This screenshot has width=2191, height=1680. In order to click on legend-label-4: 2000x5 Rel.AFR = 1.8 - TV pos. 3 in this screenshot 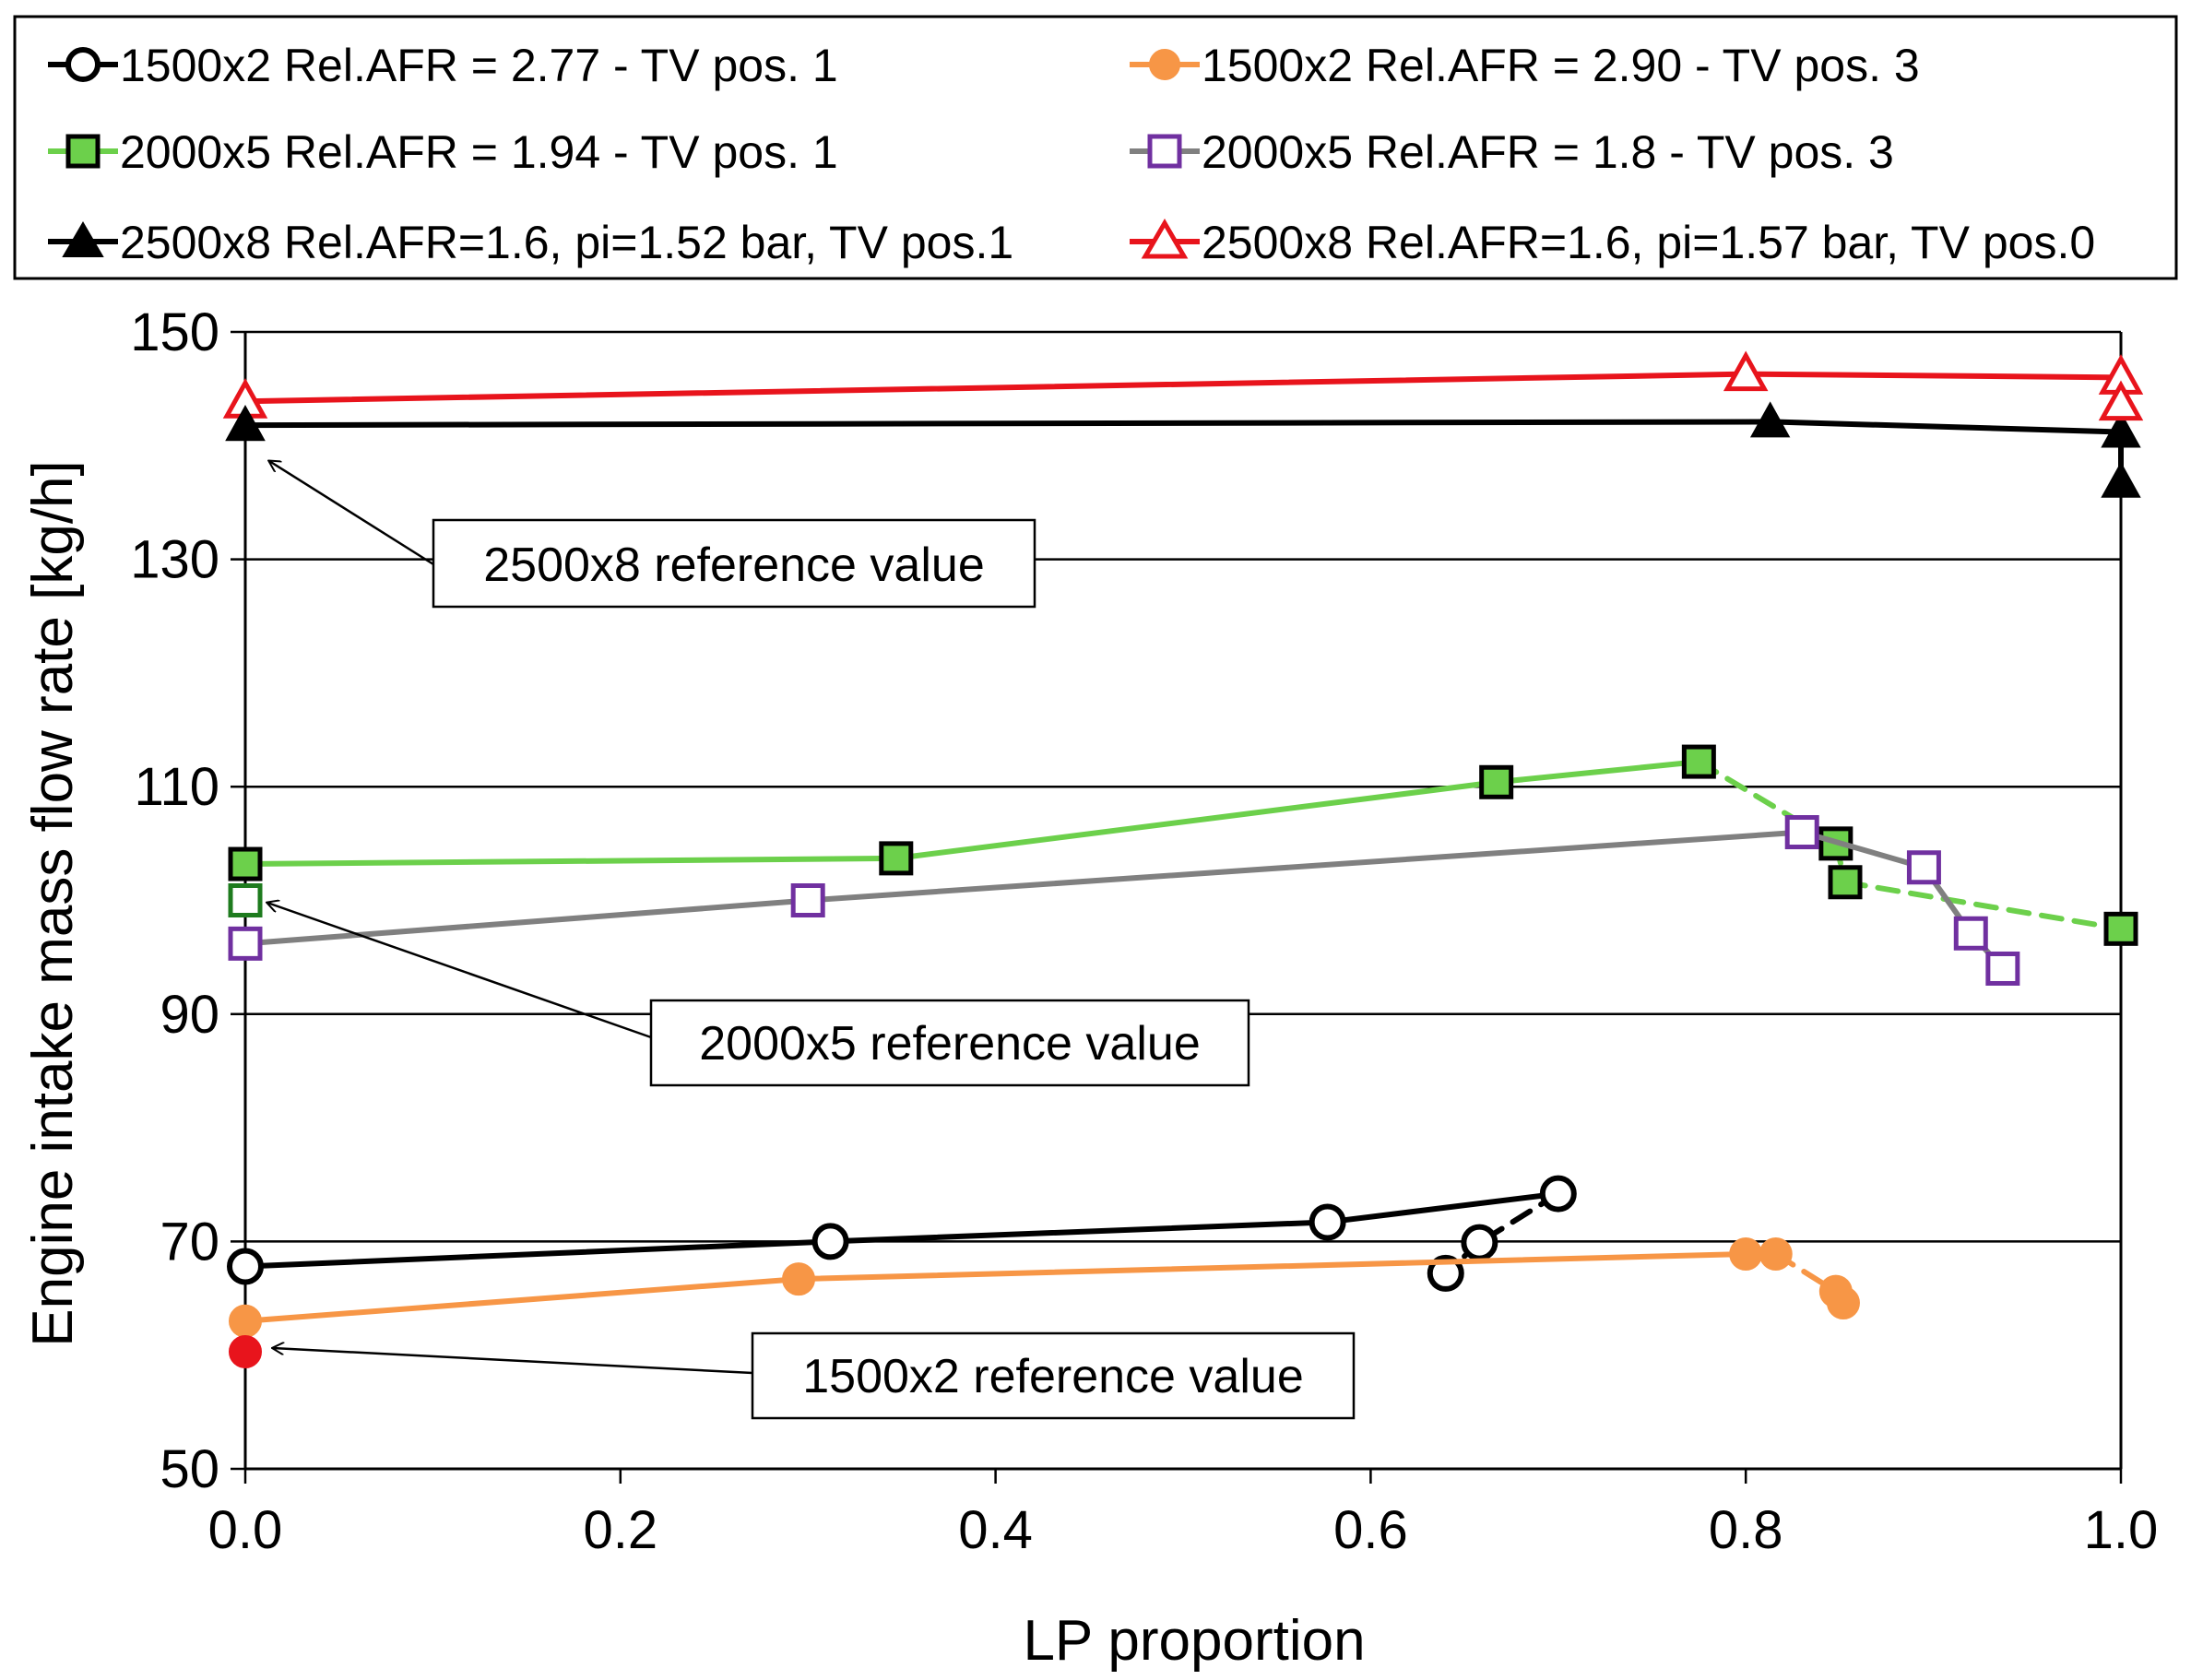, I will do `click(1548, 152)`.